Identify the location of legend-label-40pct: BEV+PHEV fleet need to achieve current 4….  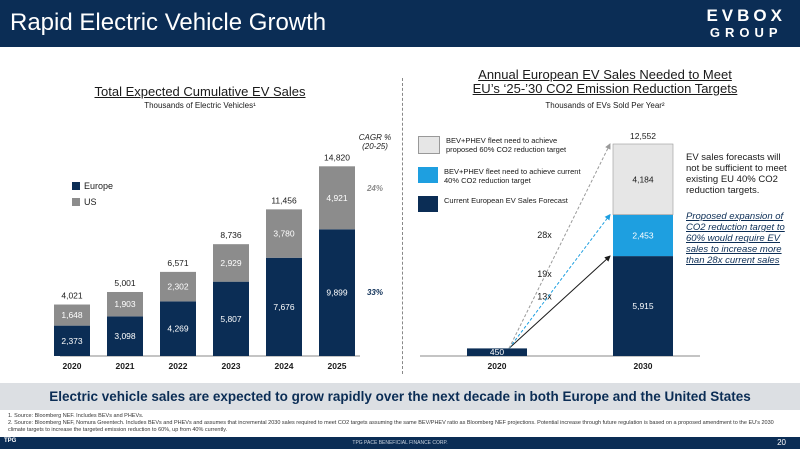
(512, 176).